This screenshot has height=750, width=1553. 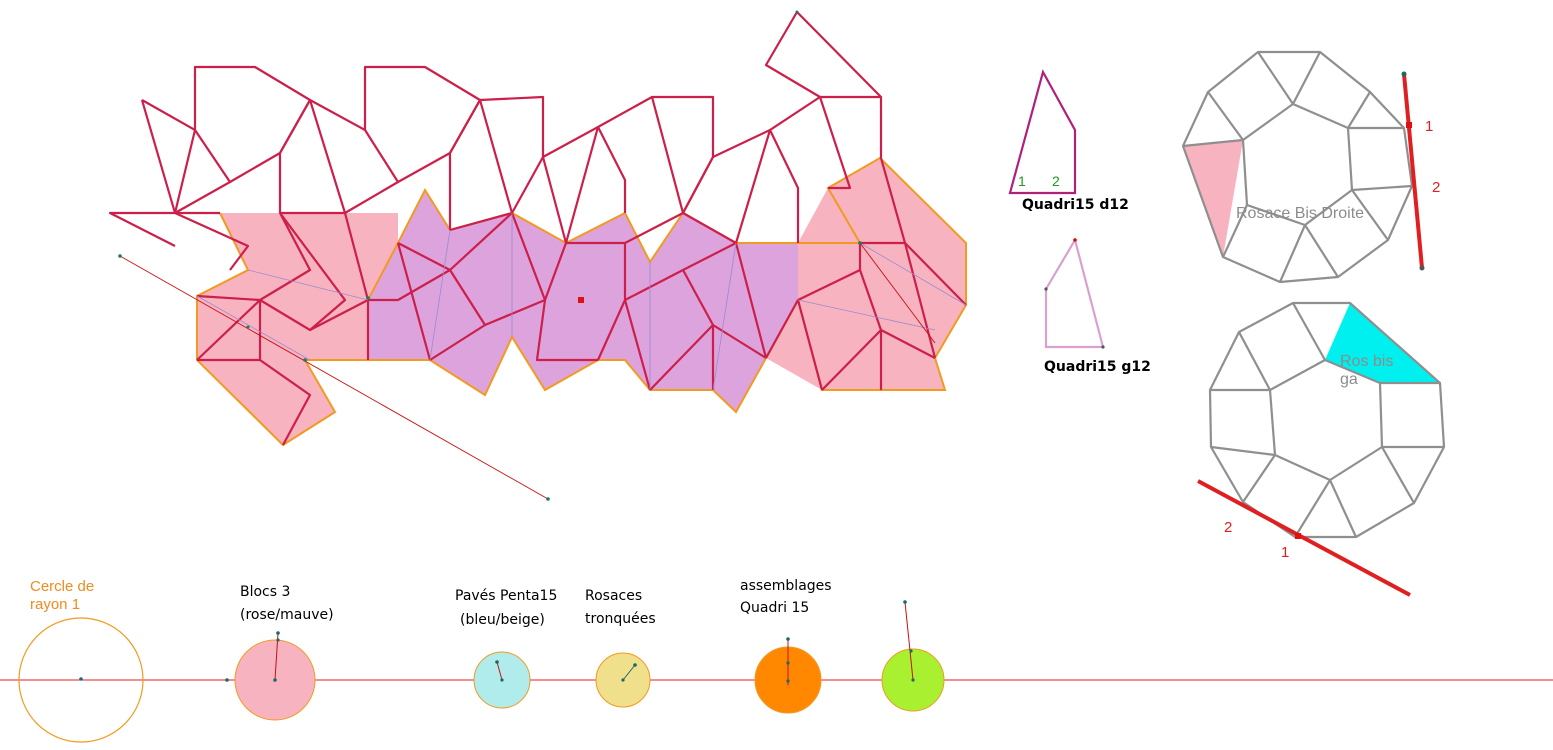 I want to click on red-cut-line-top, so click(x=1413, y=171).